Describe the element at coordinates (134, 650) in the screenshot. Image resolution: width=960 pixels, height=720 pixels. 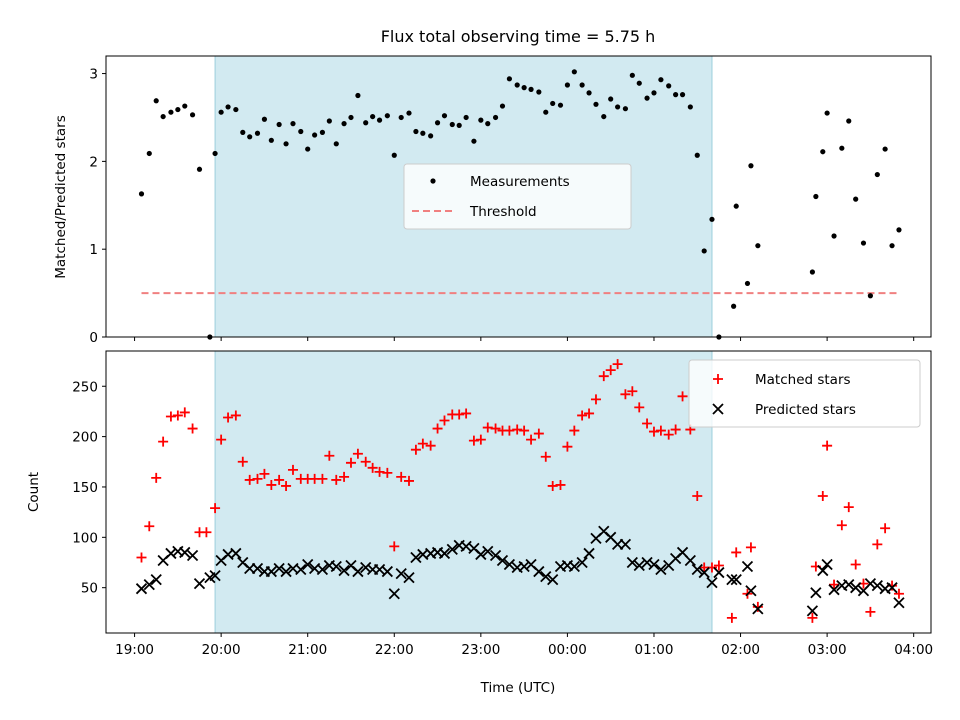
I see `x-tick-label: 19:00` at that location.